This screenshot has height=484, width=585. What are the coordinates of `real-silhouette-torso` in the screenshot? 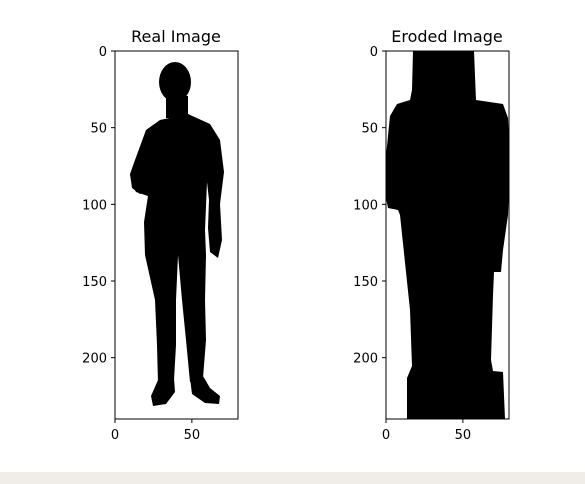 It's located at (177, 186).